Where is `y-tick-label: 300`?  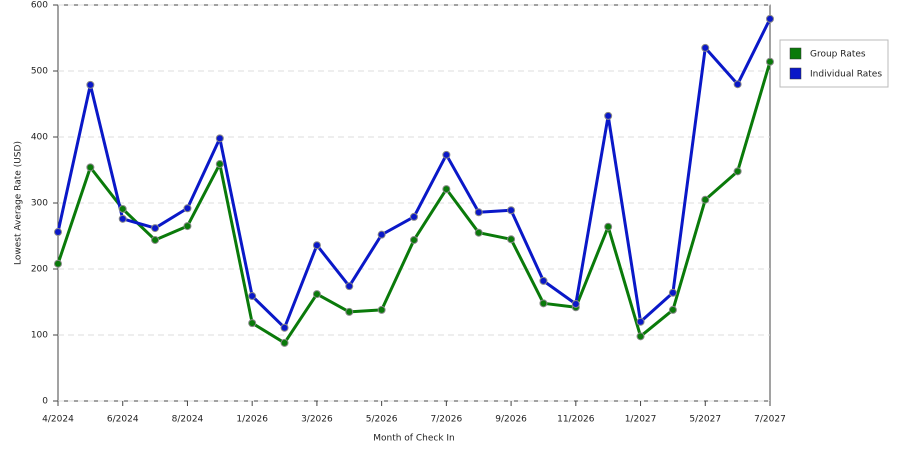
y-tick-label: 300 is located at coordinates (39, 204).